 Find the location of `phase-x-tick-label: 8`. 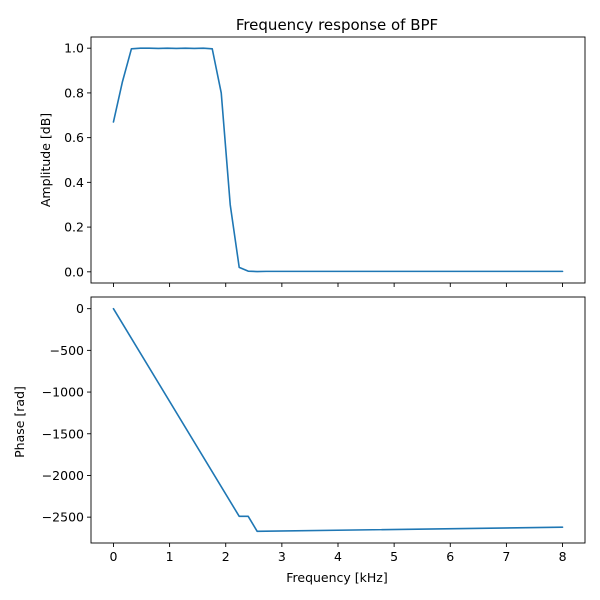

phase-x-tick-label: 8 is located at coordinates (563, 556).